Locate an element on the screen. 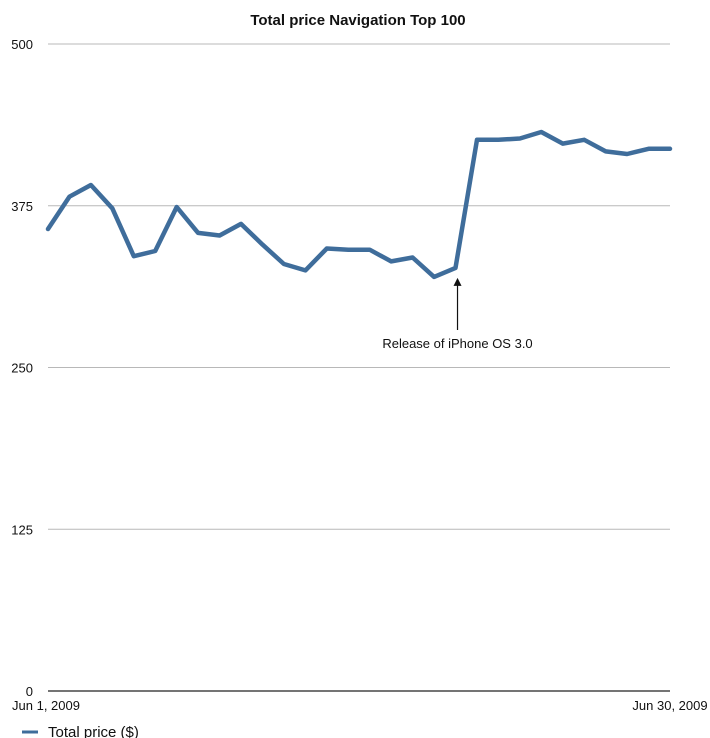 The image size is (710, 738). y-tick-label: 125 is located at coordinates (22, 529).